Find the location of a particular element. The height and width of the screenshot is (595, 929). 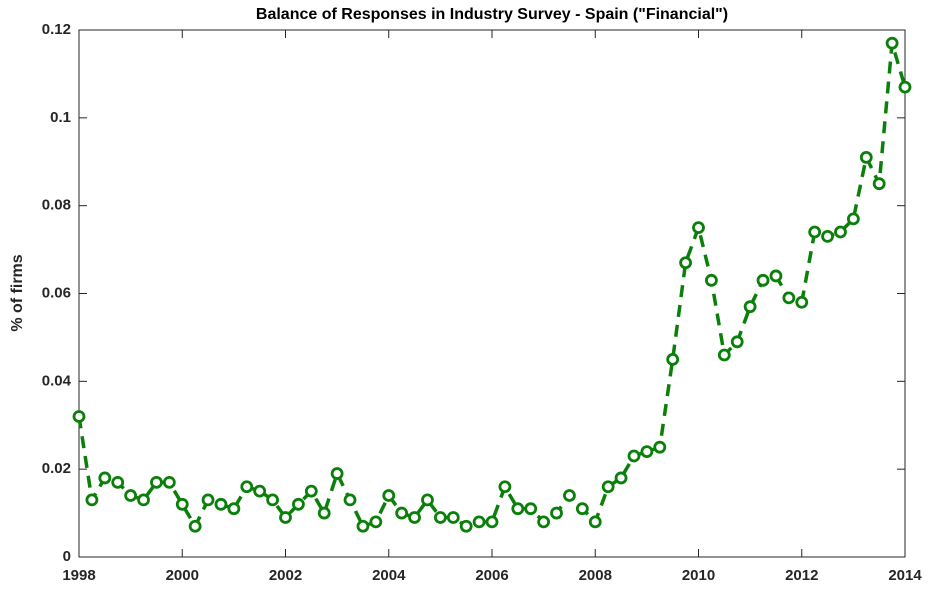

x-tick-label: 2000 is located at coordinates (182, 575).